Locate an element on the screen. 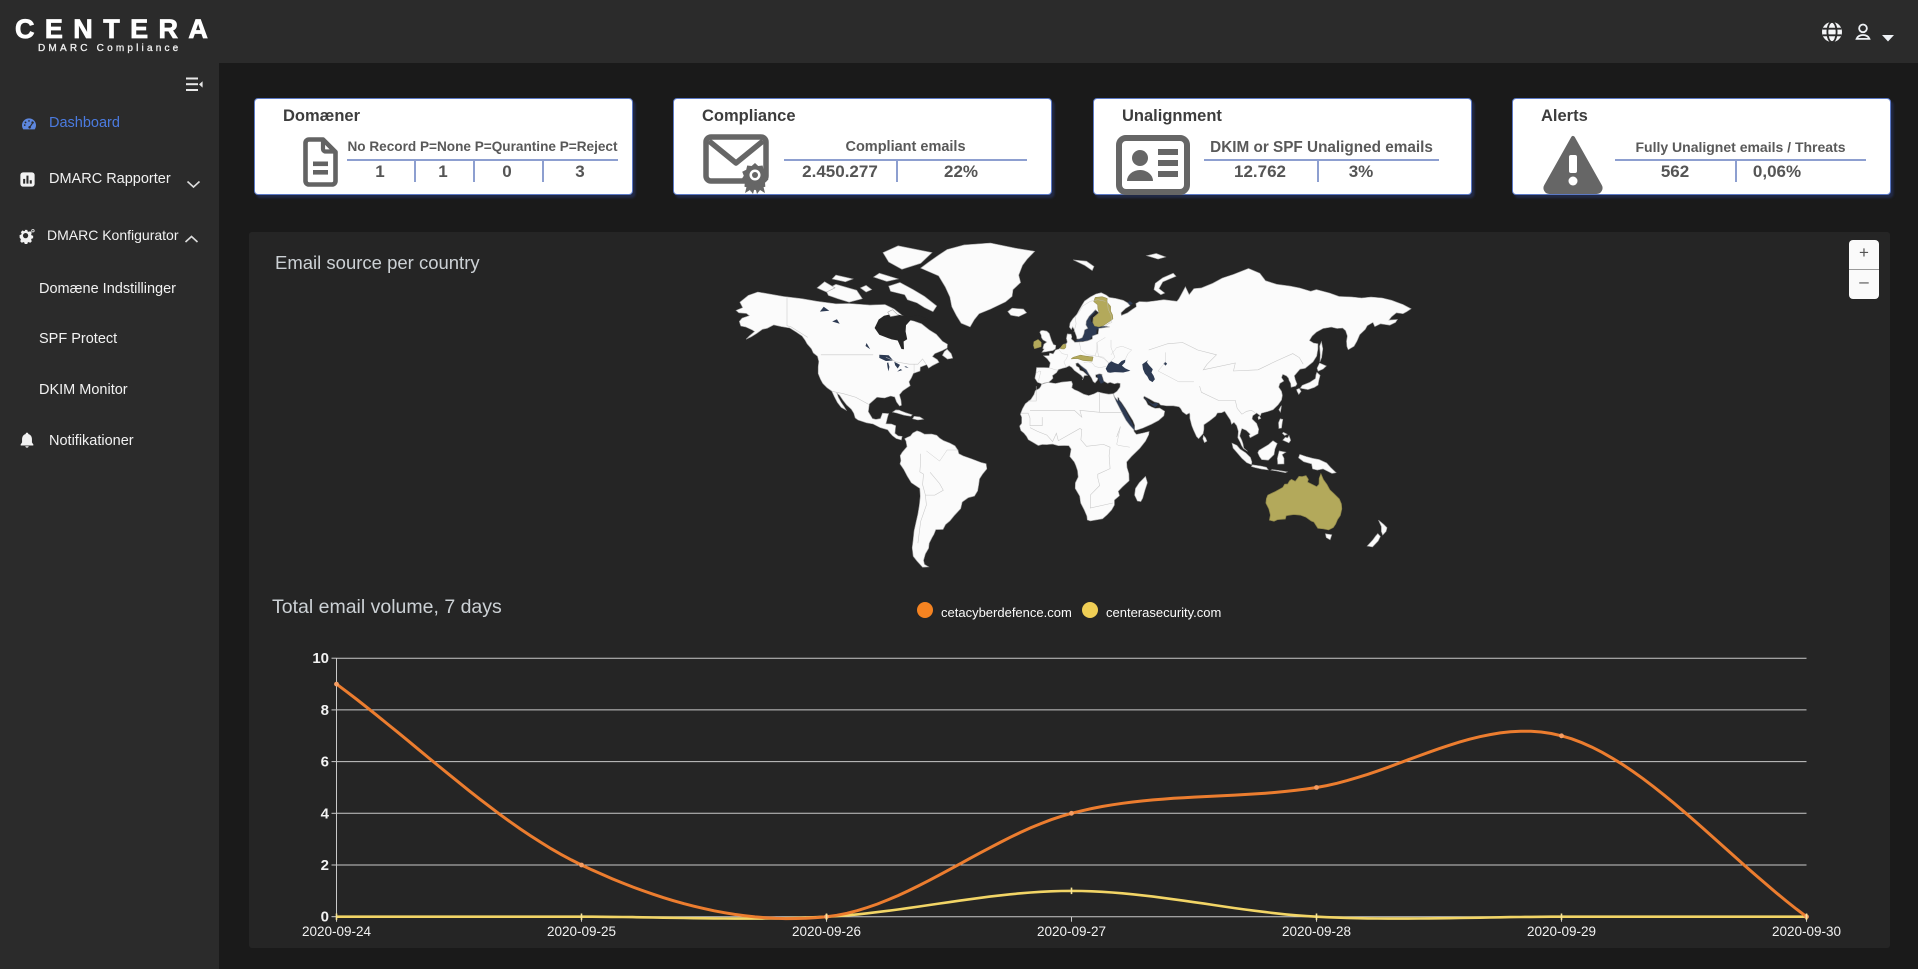 This screenshot has height=969, width=1918. svg-text: 0 is located at coordinates (325, 917).